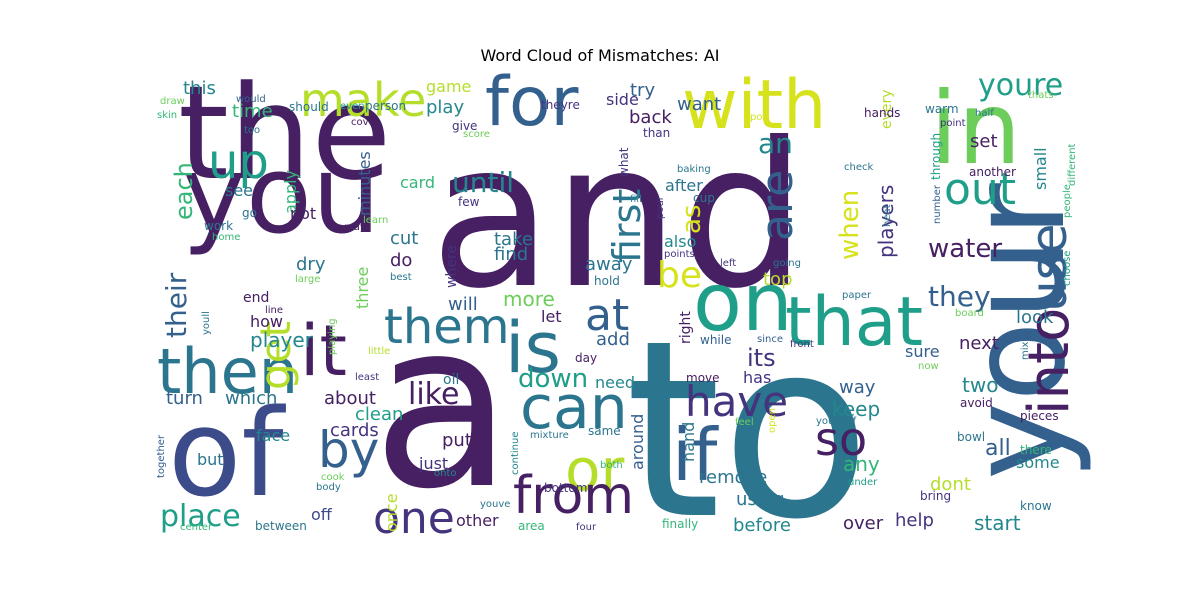 This screenshot has height=600, width=1200. What do you see at coordinates (328, 487) in the screenshot?
I see `word-body: body` at bounding box center [328, 487].